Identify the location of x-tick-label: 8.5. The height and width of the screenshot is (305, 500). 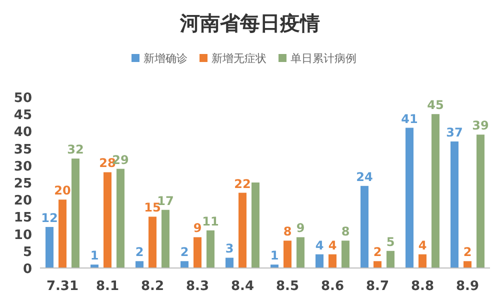
(288, 286).